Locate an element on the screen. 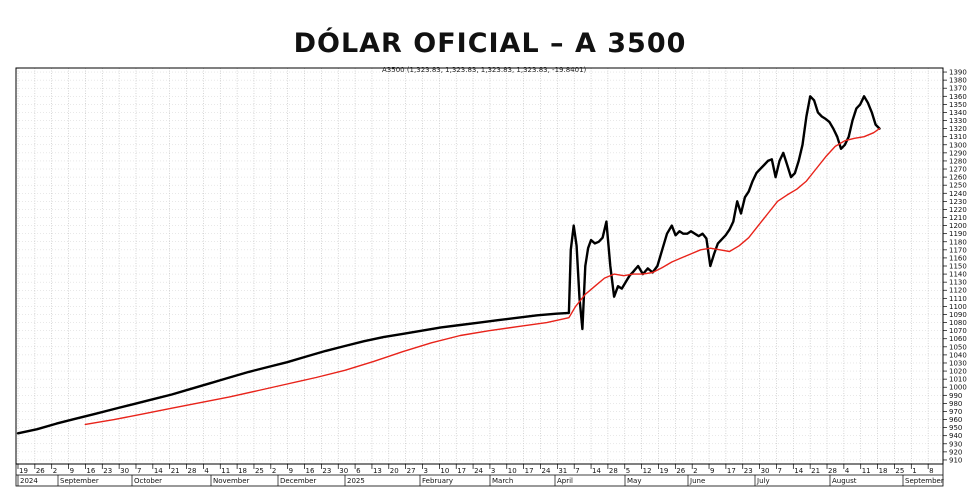 Image resolution: width=980 pixels, height=502 pixels. y-tick-label: 910 is located at coordinates (955, 460).